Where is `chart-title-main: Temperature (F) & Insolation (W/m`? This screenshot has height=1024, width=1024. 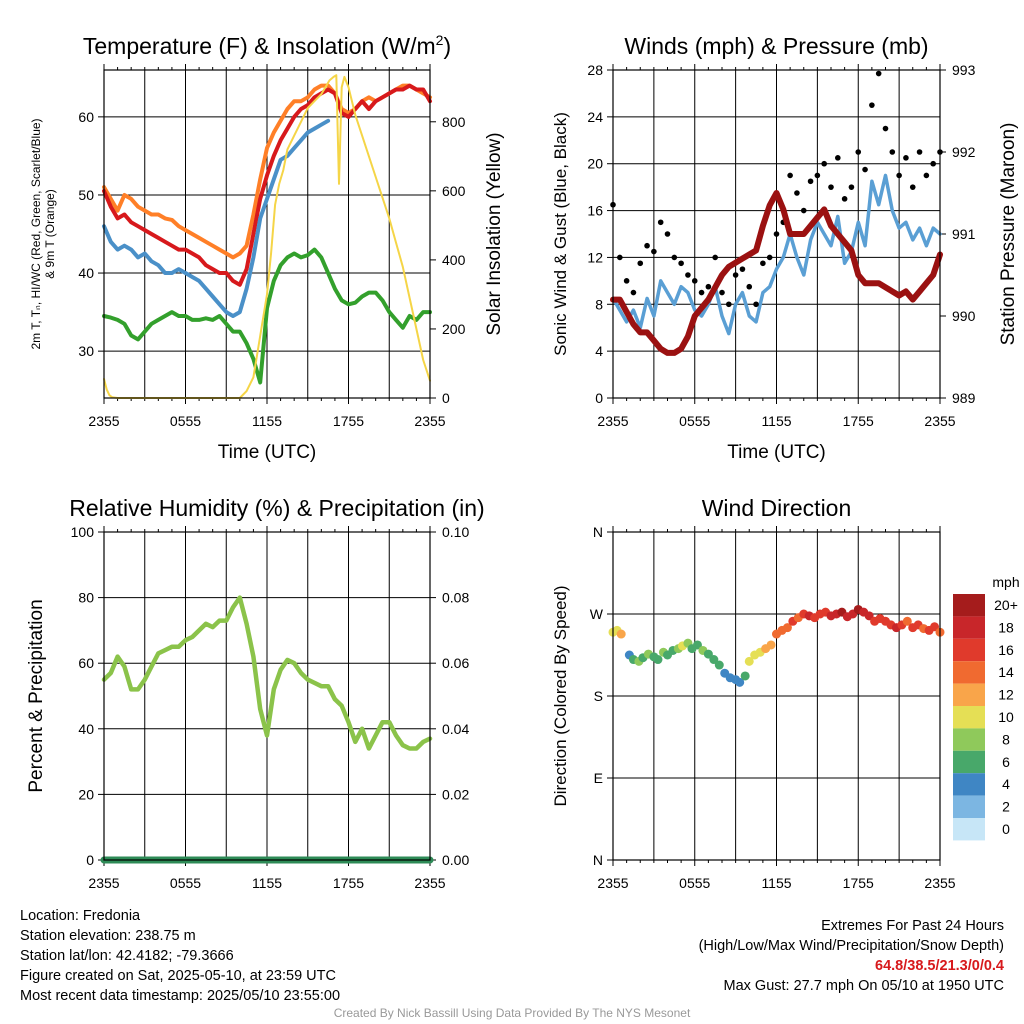 chart-title-main: Temperature (F) & Insolation (W/m is located at coordinates (259, 46).